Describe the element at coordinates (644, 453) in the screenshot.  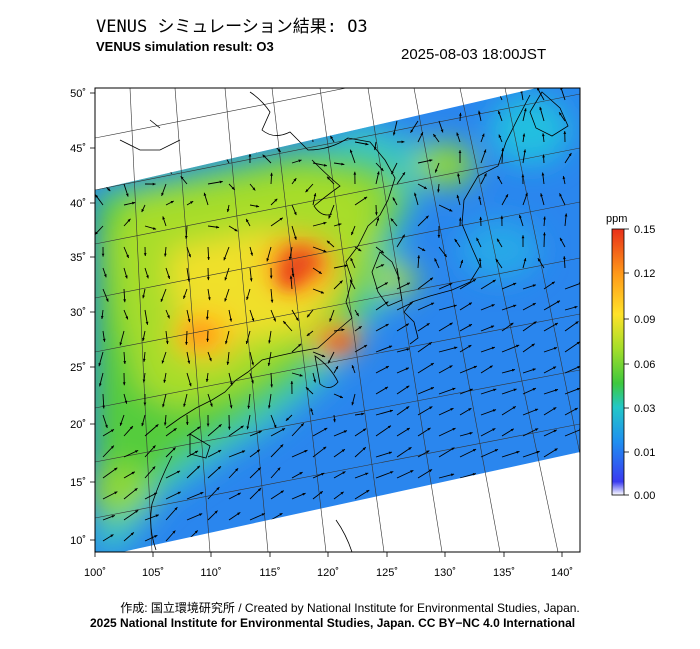
I see `colorbar-label: 0.01` at that location.